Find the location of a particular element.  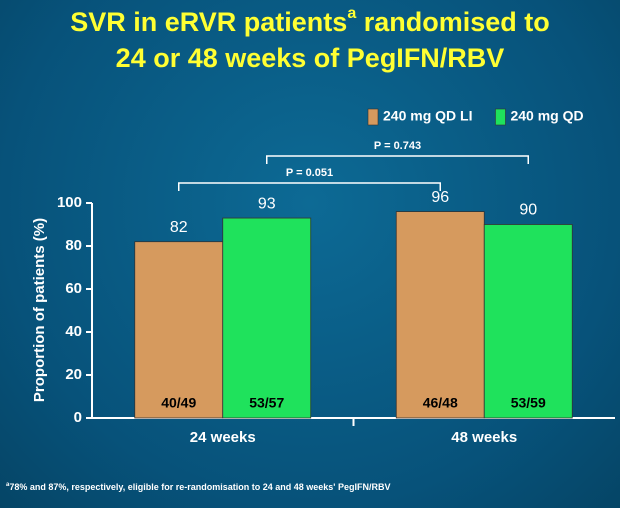

chart-title: SVR in eRVR patientsa randomised to is located at coordinates (310, 21).